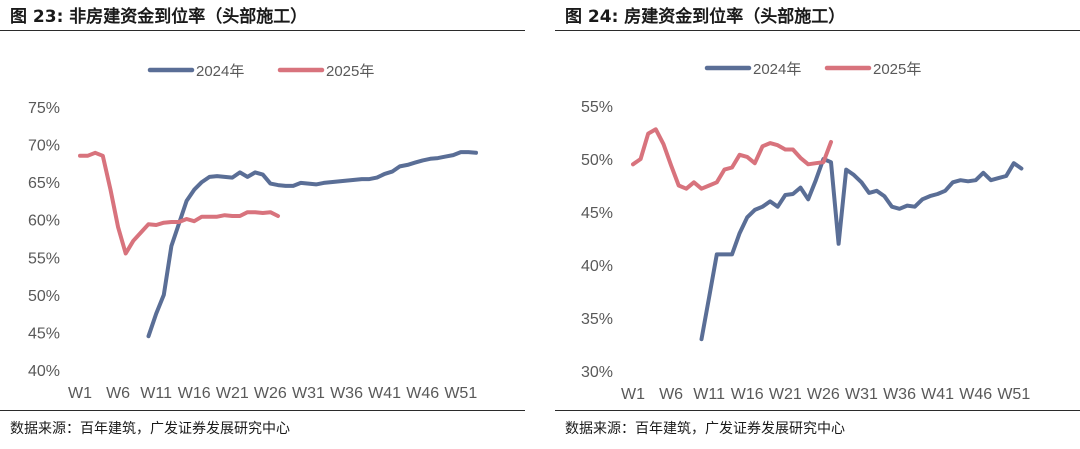 This screenshot has height=449, width=1080. I want to click on y-tick-label: 30%, so click(597, 372).